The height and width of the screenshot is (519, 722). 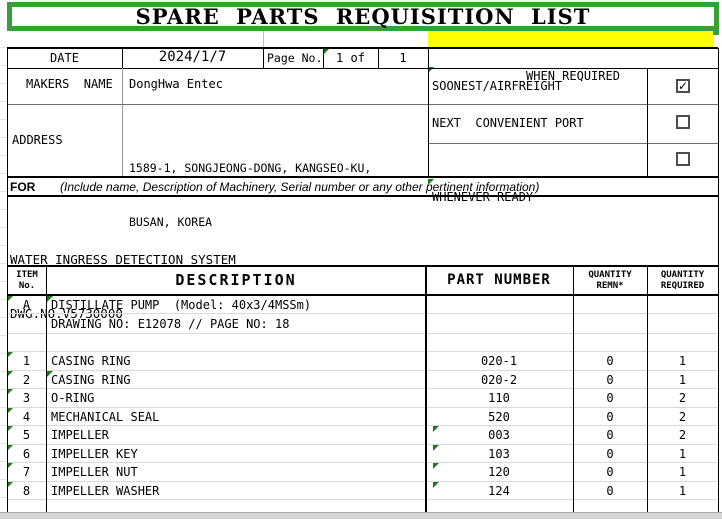 I want to click on option-soonest-label: SOONEST/AIRFREIGHT, so click(x=497, y=86).